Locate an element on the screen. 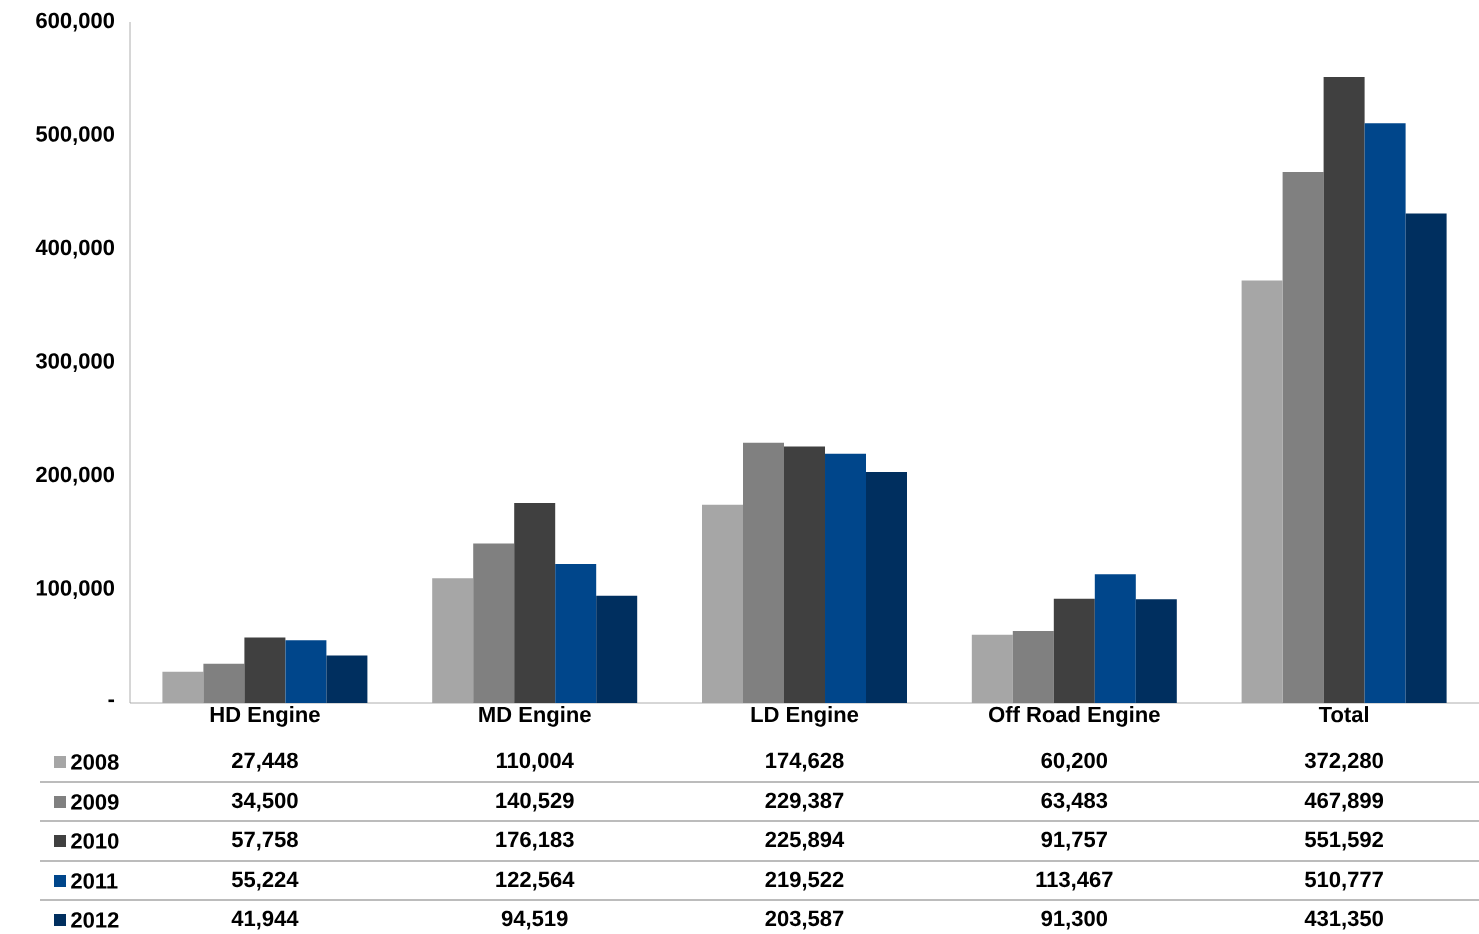 The width and height of the screenshot is (1479, 934). y-tick-label: - is located at coordinates (111, 701).